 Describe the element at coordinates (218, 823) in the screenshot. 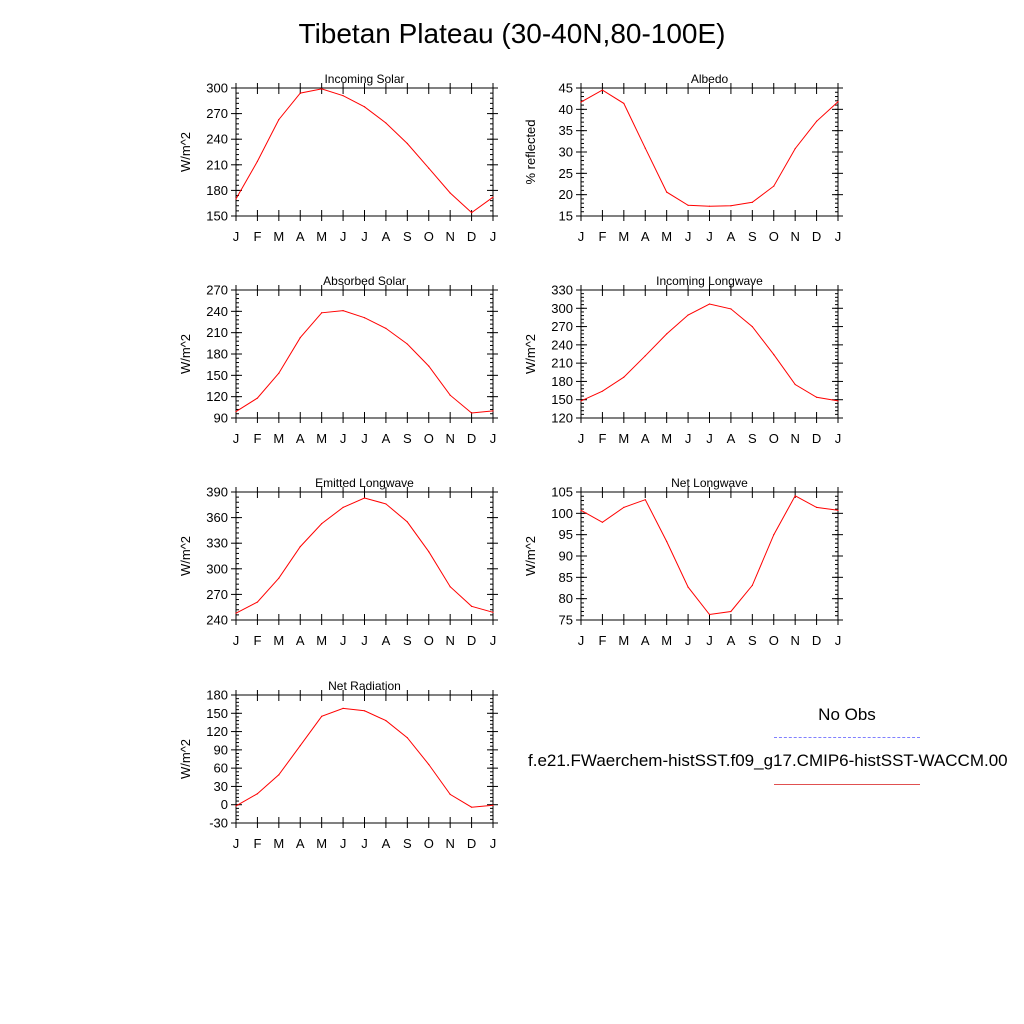

I see `y-tick-label: -30` at that location.